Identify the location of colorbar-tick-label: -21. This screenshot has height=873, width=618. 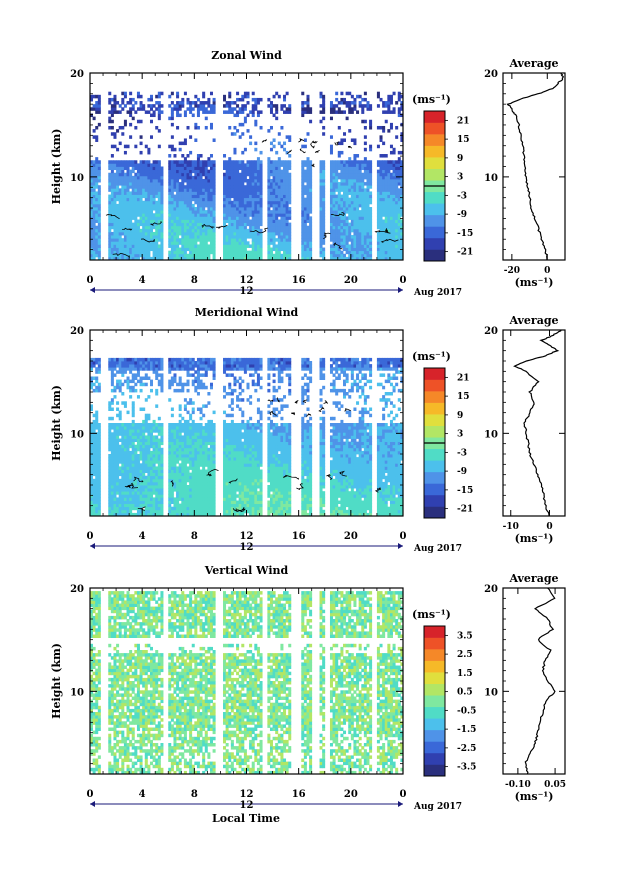
(465, 253).